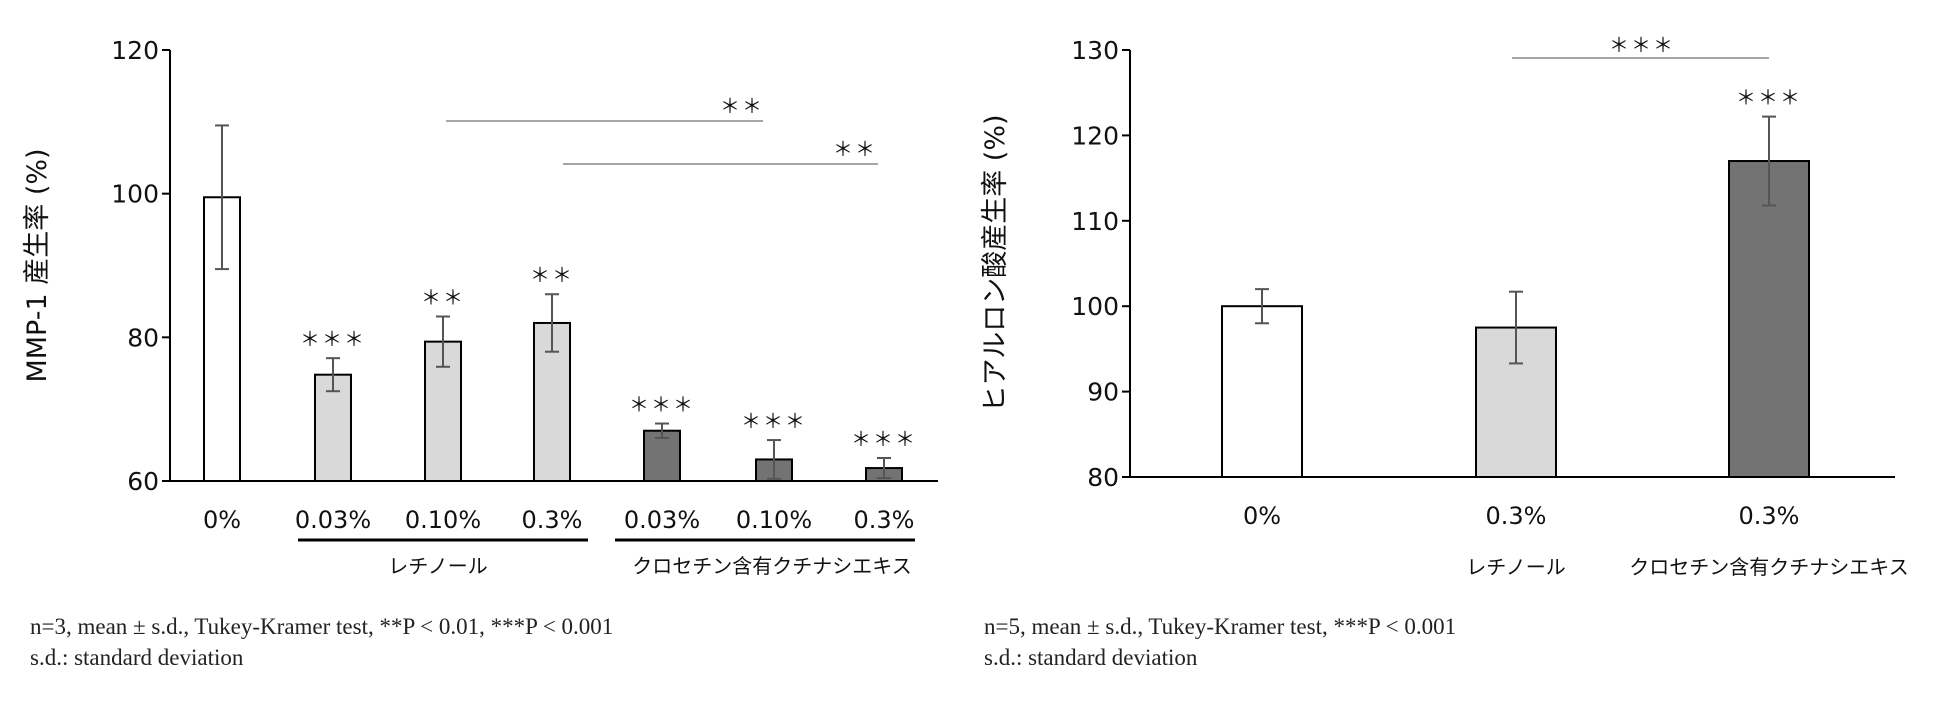 The width and height of the screenshot is (1950, 706). Describe the element at coordinates (143, 481) in the screenshot. I see `y-tick-label: 60` at that location.